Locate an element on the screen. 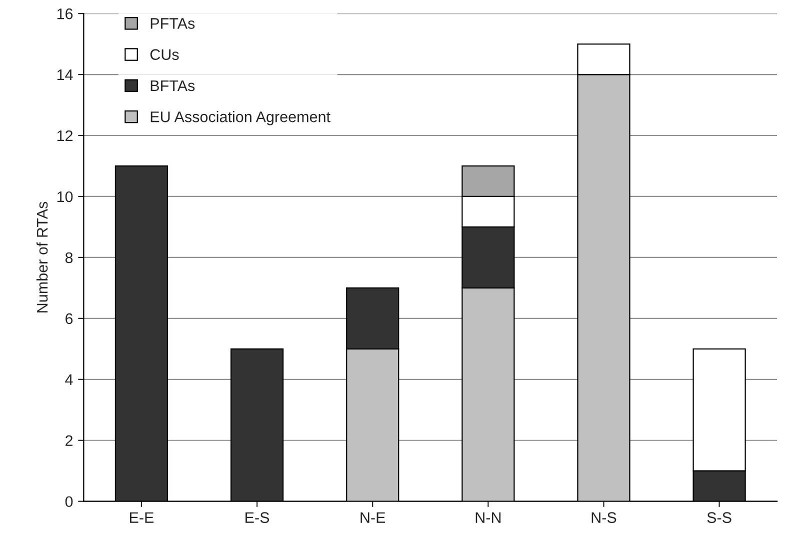  legend-label: CUs is located at coordinates (164, 54).